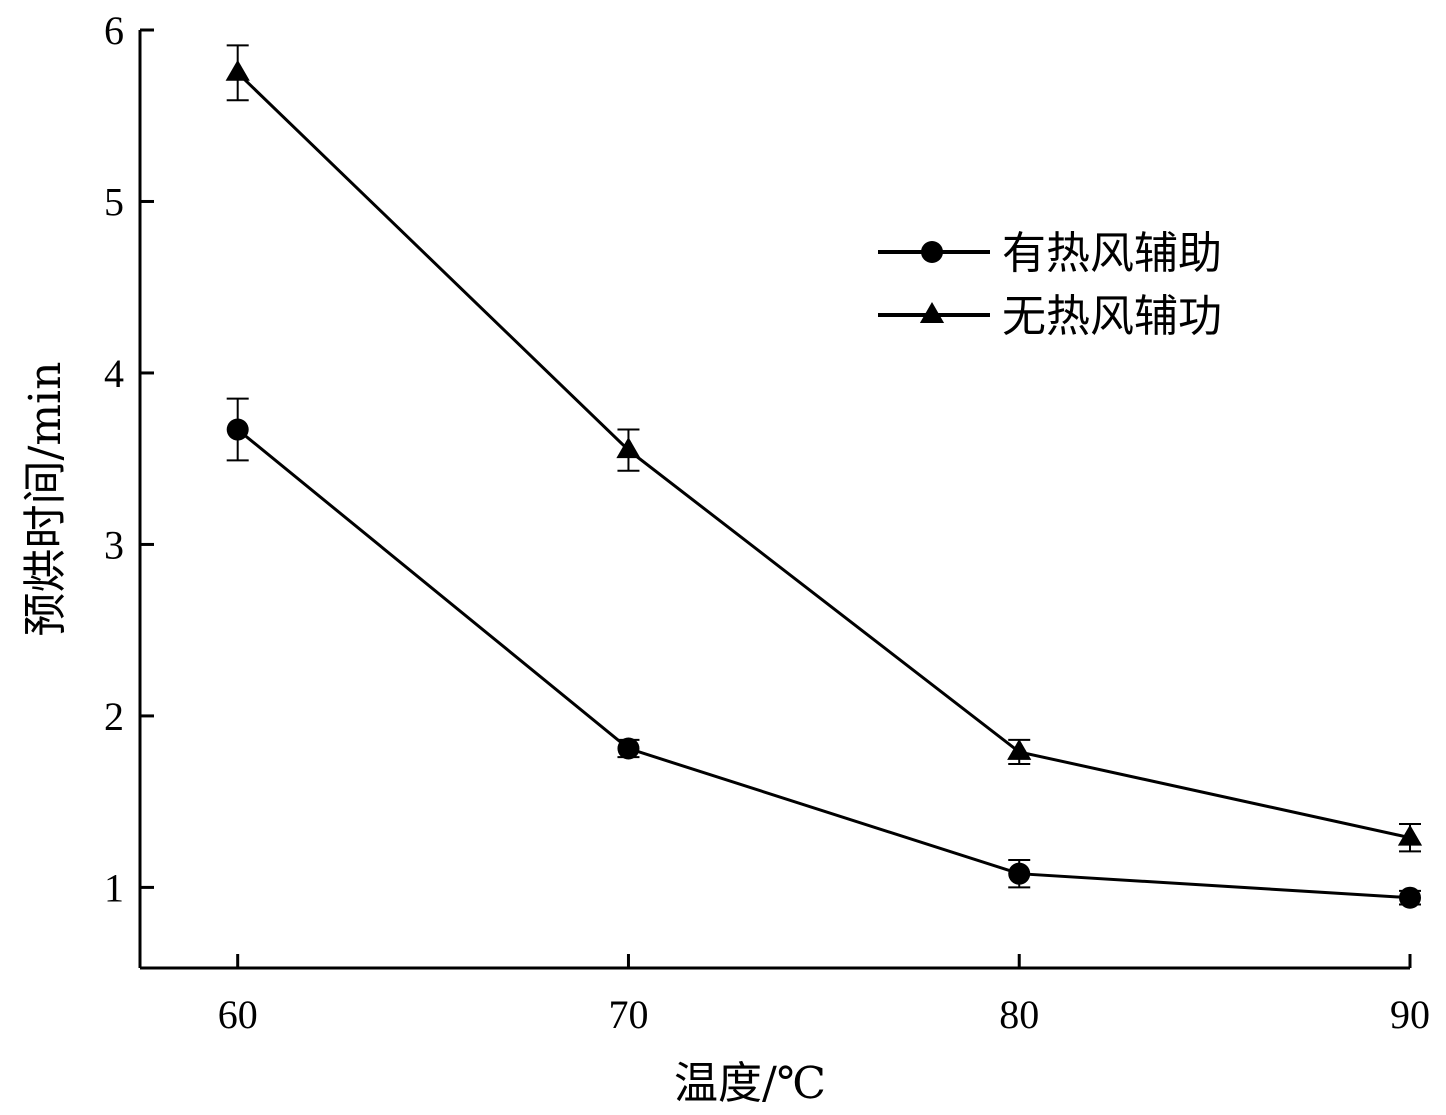  What do you see at coordinates (114, 373) in the screenshot?
I see `y-tick-label: 4` at bounding box center [114, 373].